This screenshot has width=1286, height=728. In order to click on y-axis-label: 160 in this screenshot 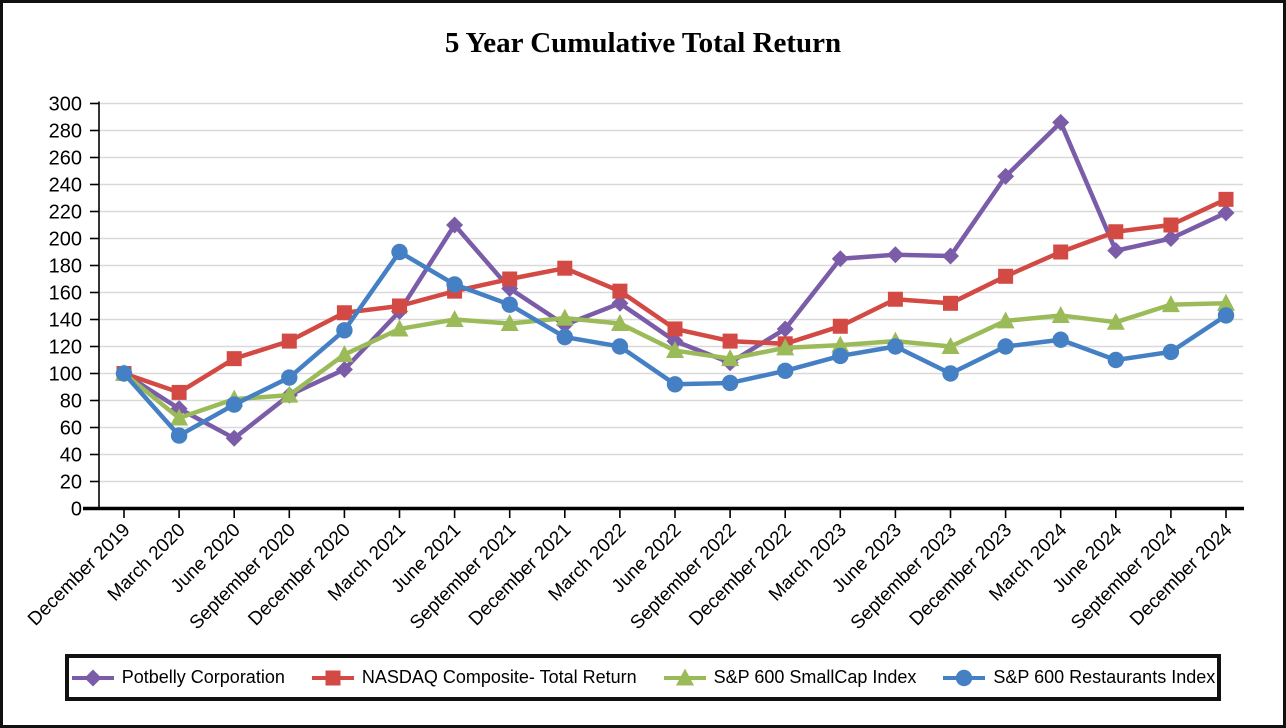, I will do `click(65, 294)`.